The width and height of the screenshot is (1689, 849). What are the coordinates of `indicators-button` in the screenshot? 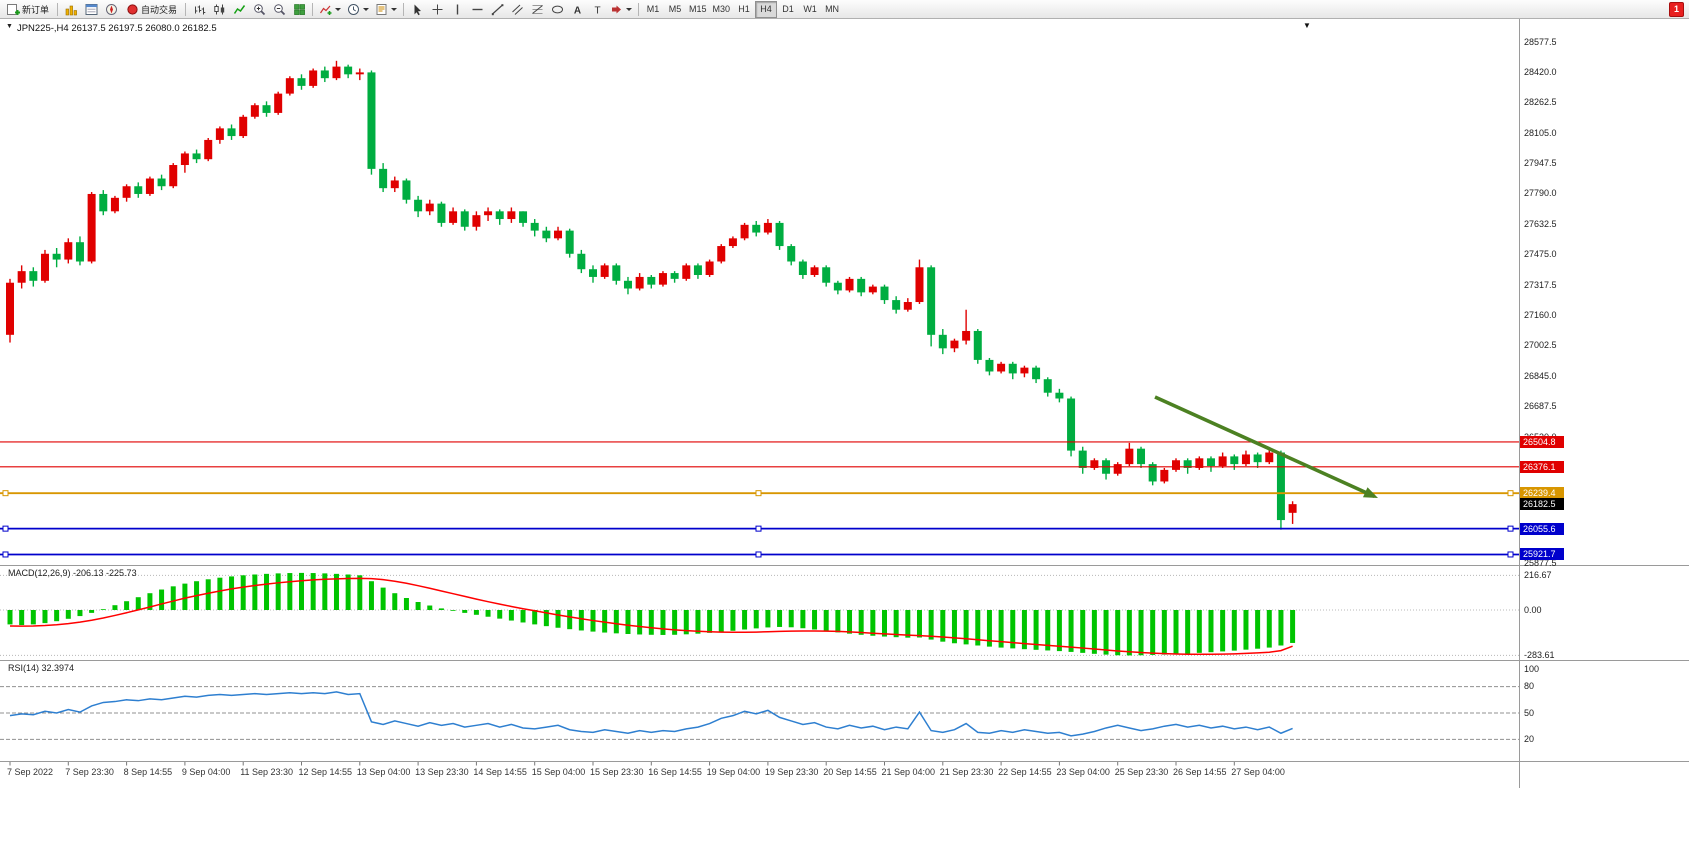 It's located at (330, 9).